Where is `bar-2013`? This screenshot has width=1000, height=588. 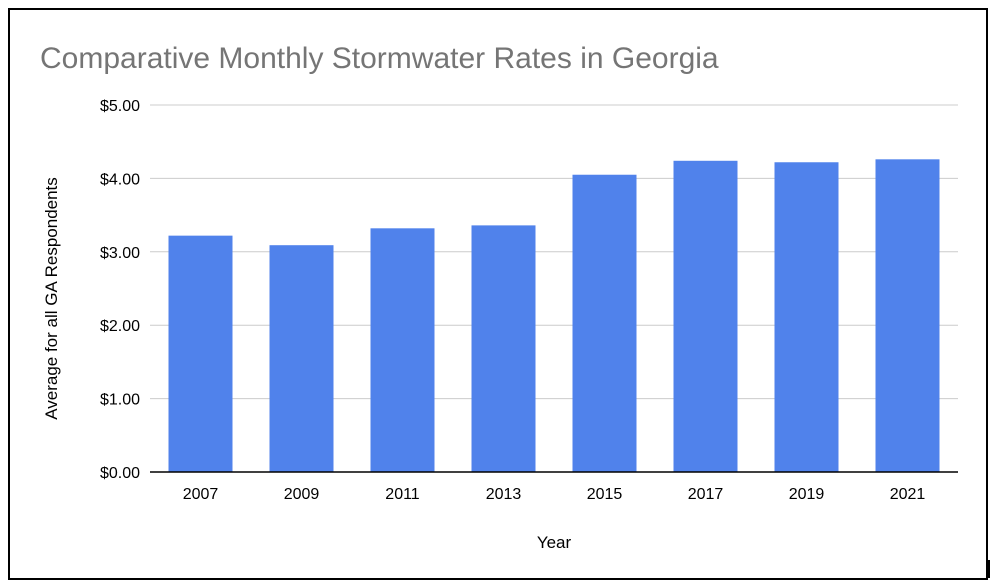 bar-2013 is located at coordinates (503, 348).